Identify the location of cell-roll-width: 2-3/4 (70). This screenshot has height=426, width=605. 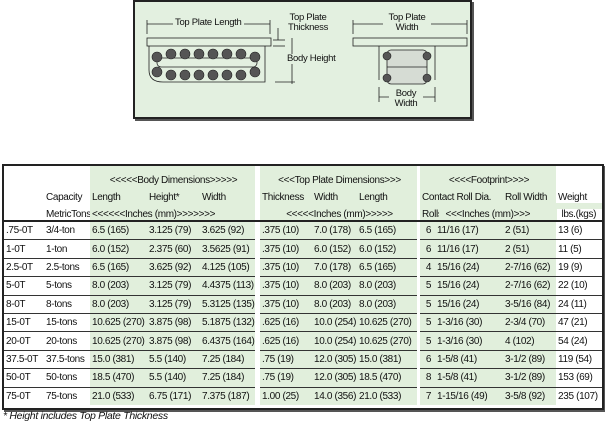
(530, 323).